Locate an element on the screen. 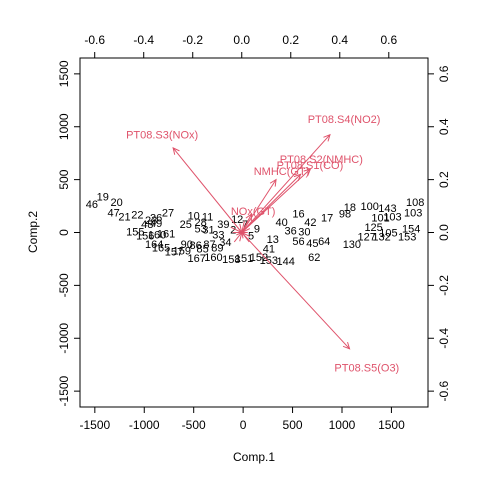 The image size is (480, 485). right-tick-label: -0.4 is located at coordinates (444, 338).